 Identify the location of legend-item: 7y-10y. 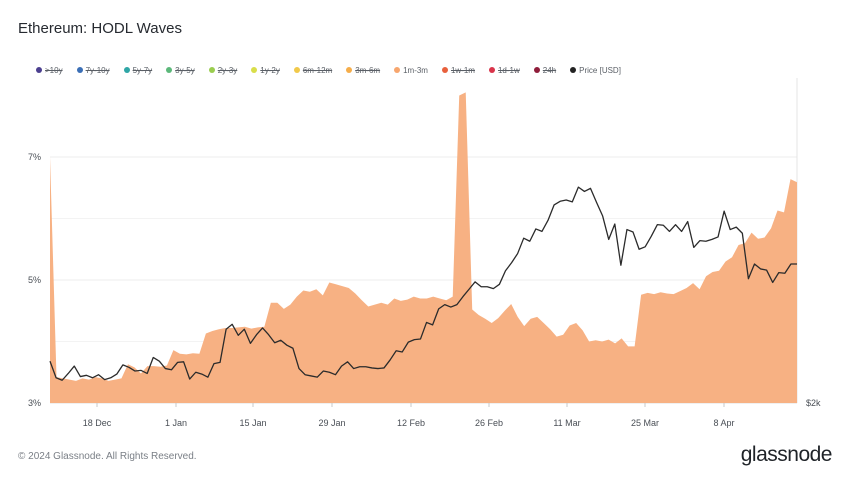
(93, 70).